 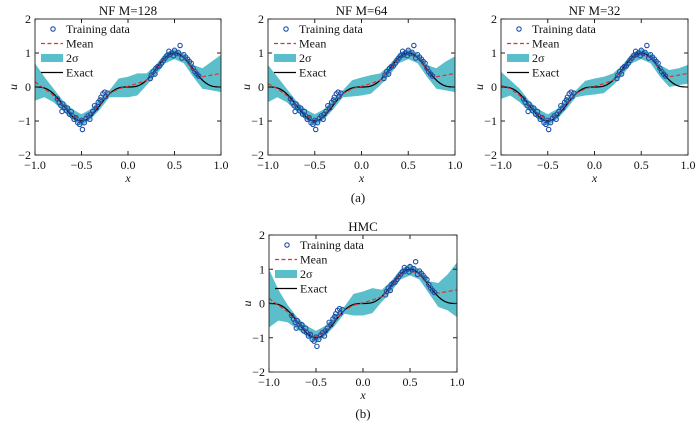 I want to click on panel-title: NF M=64, so click(x=362, y=10).